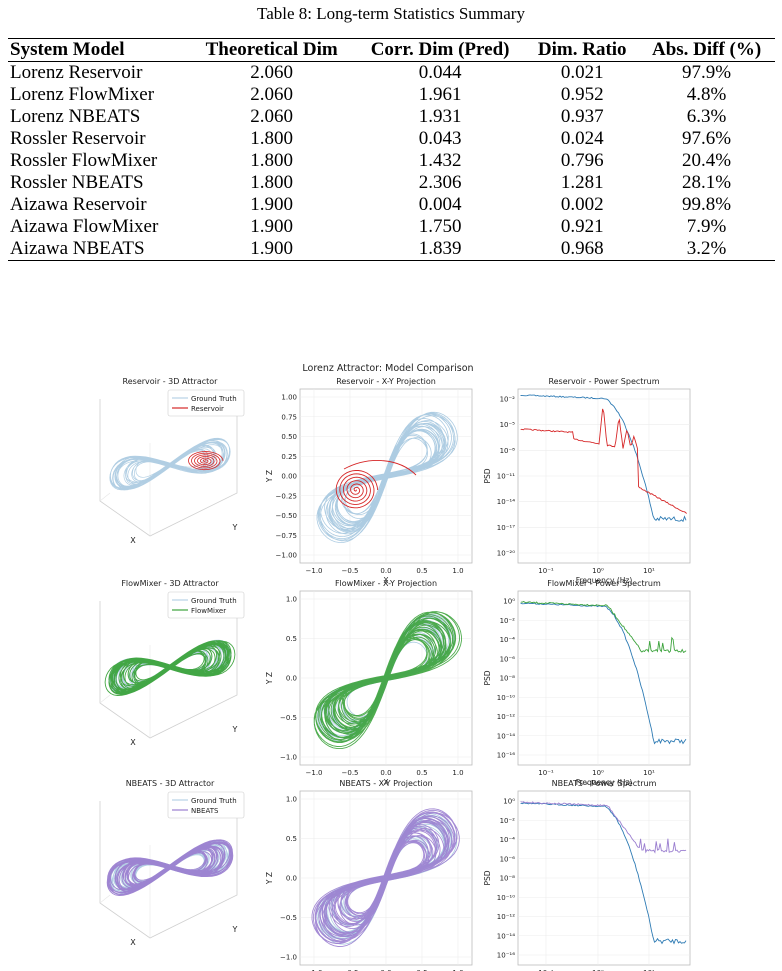 Image resolution: width=782 pixels, height=971 pixels. I want to click on panel-title: FlowMixer - Power Spectrum, so click(604, 583).